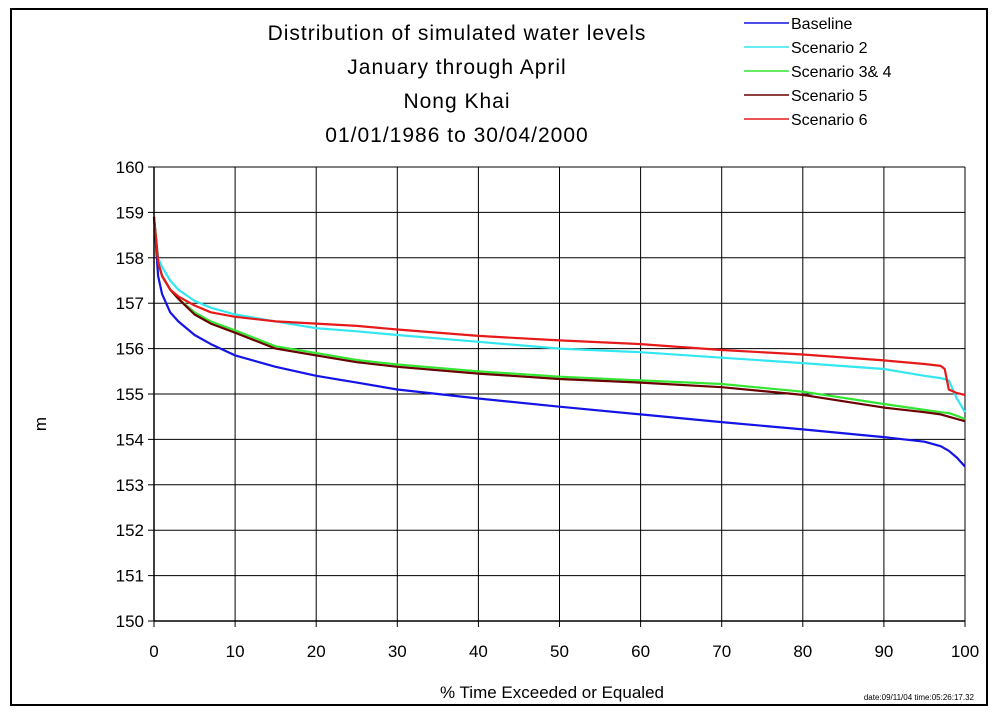 The width and height of the screenshot is (1000, 715). I want to click on y-tick-label: 155, so click(130, 394).